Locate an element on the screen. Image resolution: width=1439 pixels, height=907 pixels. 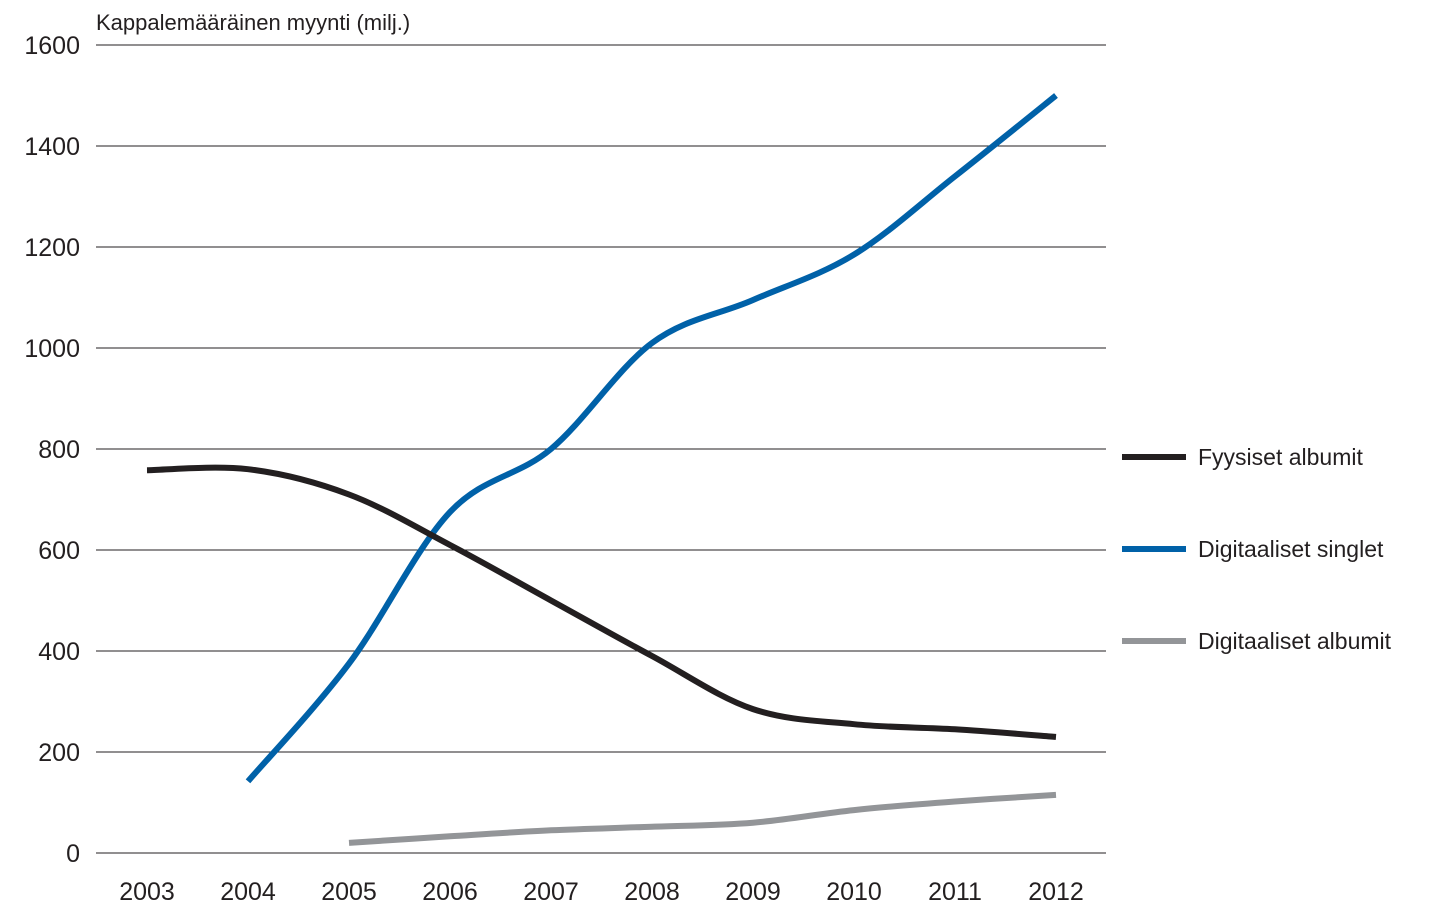
y-tick-label: 0 is located at coordinates (73, 854).